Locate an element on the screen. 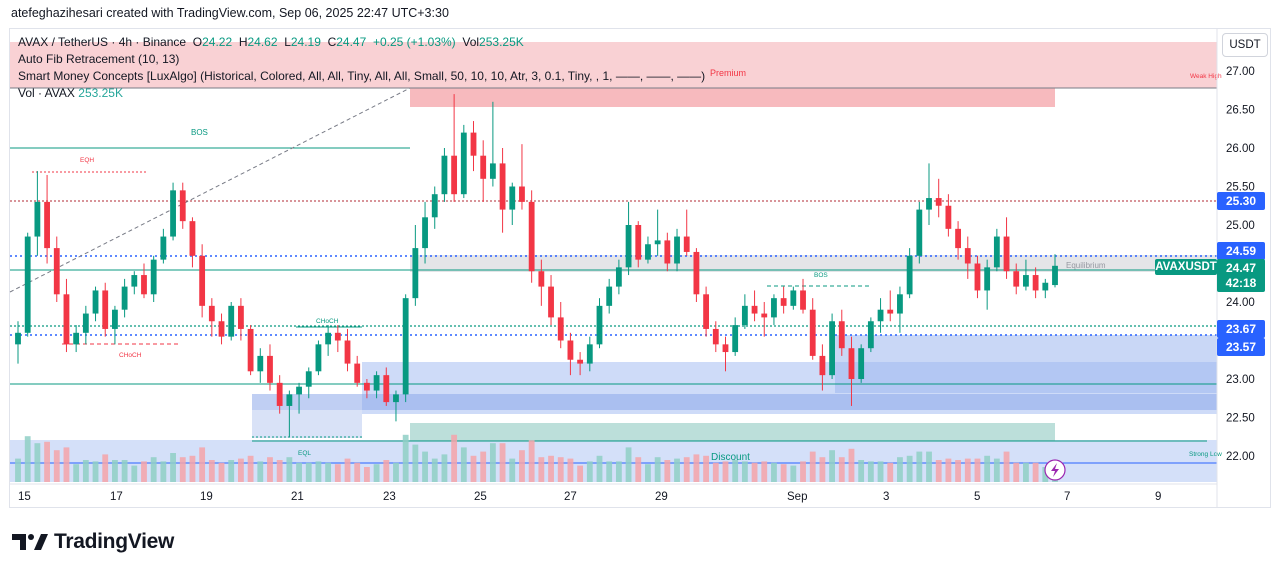 This screenshot has width=1281, height=571. legend-vol-label: Vol is located at coordinates (471, 42).